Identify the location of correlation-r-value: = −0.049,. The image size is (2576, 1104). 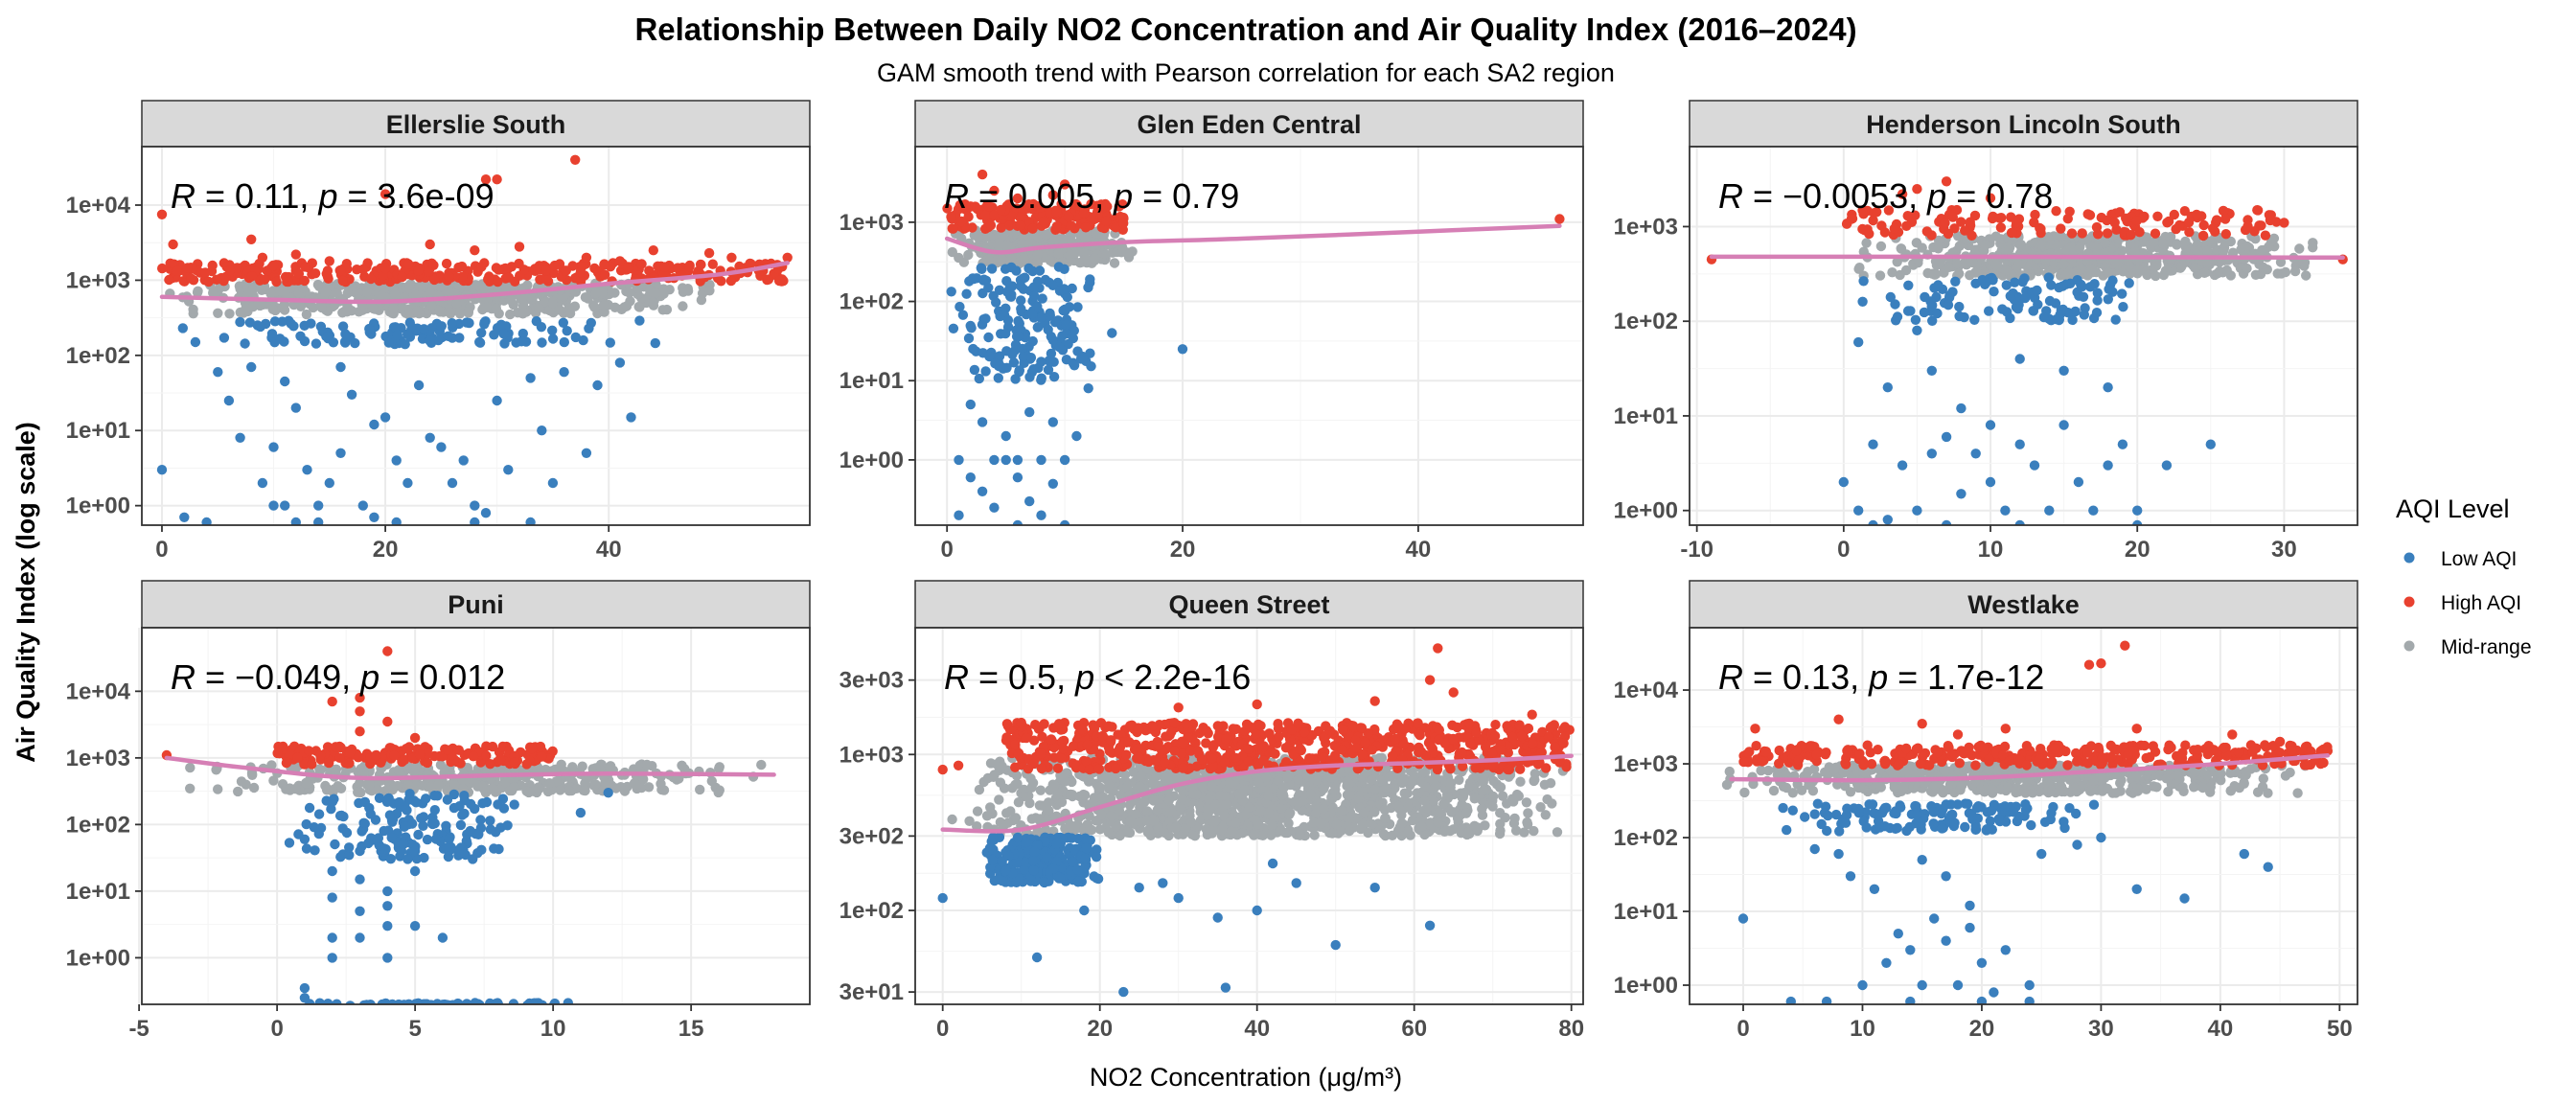
(278, 677).